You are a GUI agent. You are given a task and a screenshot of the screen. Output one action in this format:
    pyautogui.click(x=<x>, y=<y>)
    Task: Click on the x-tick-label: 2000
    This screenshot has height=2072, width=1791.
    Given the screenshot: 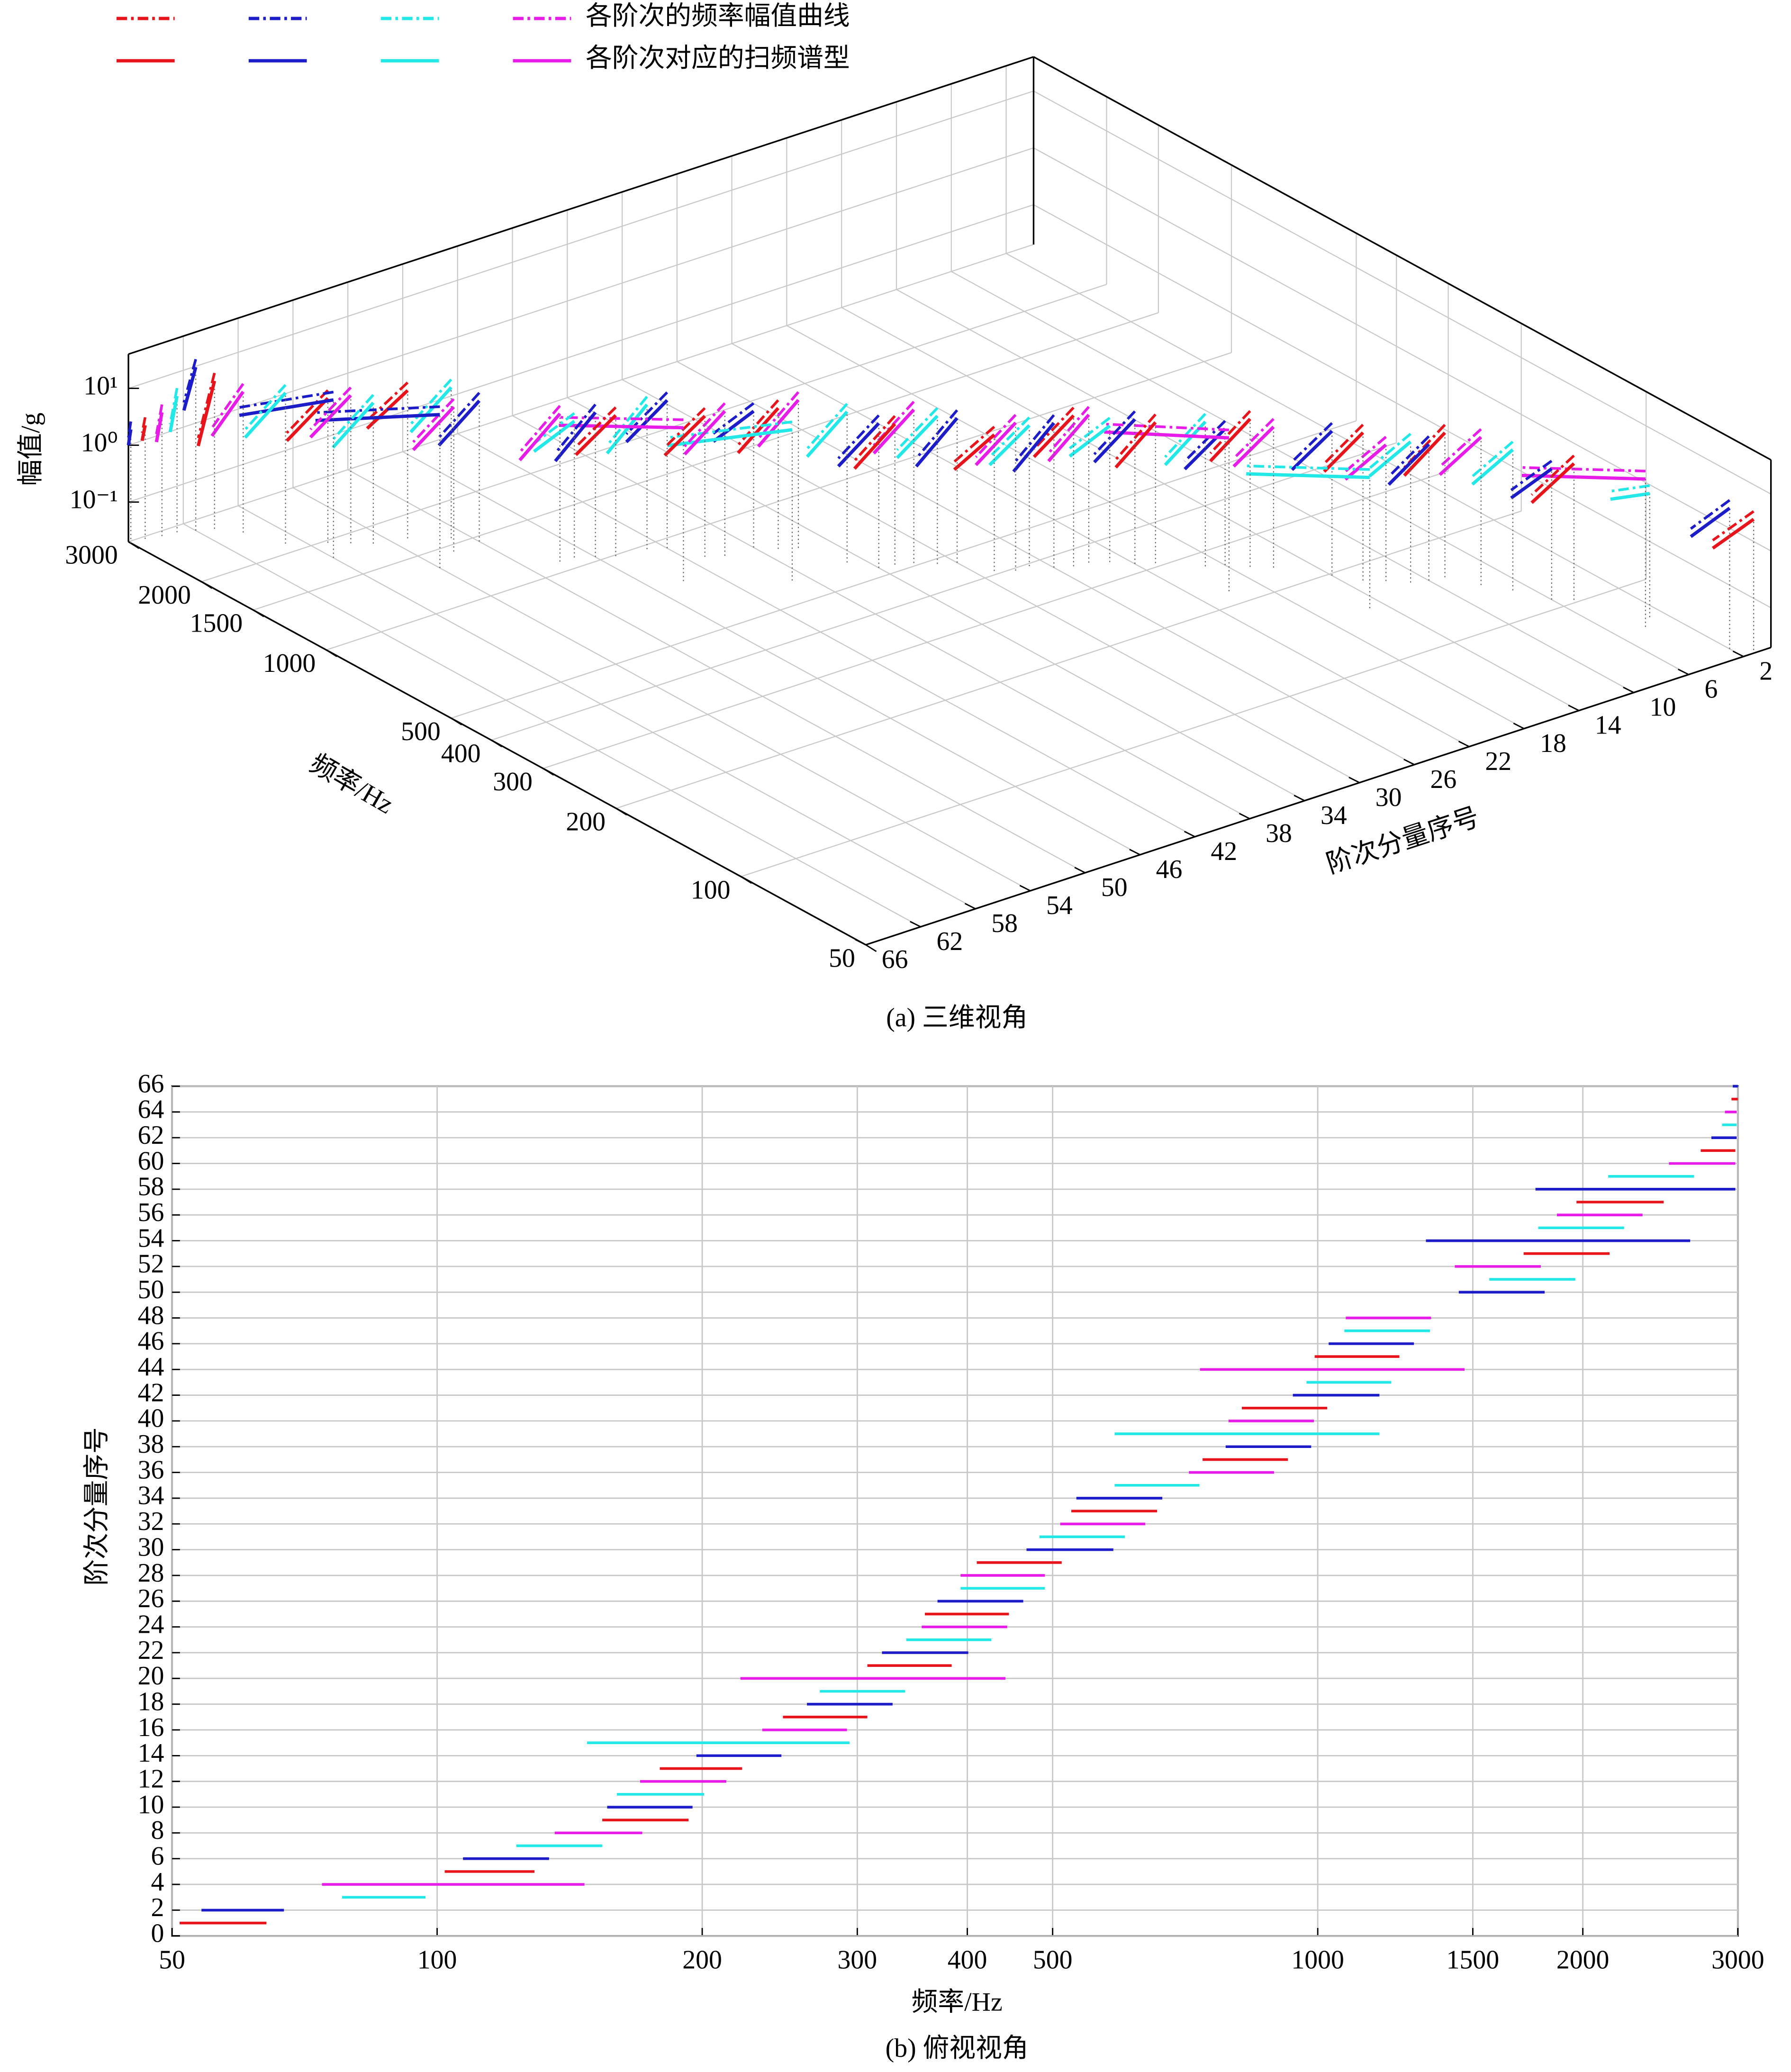 What is the action you would take?
    pyautogui.click(x=164, y=595)
    